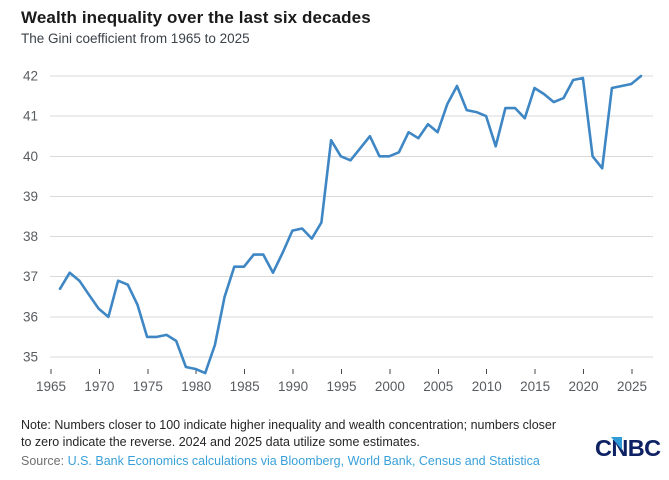 This screenshot has width=669, height=480. Describe the element at coordinates (584, 386) in the screenshot. I see `x-axis-label: 2020` at that location.